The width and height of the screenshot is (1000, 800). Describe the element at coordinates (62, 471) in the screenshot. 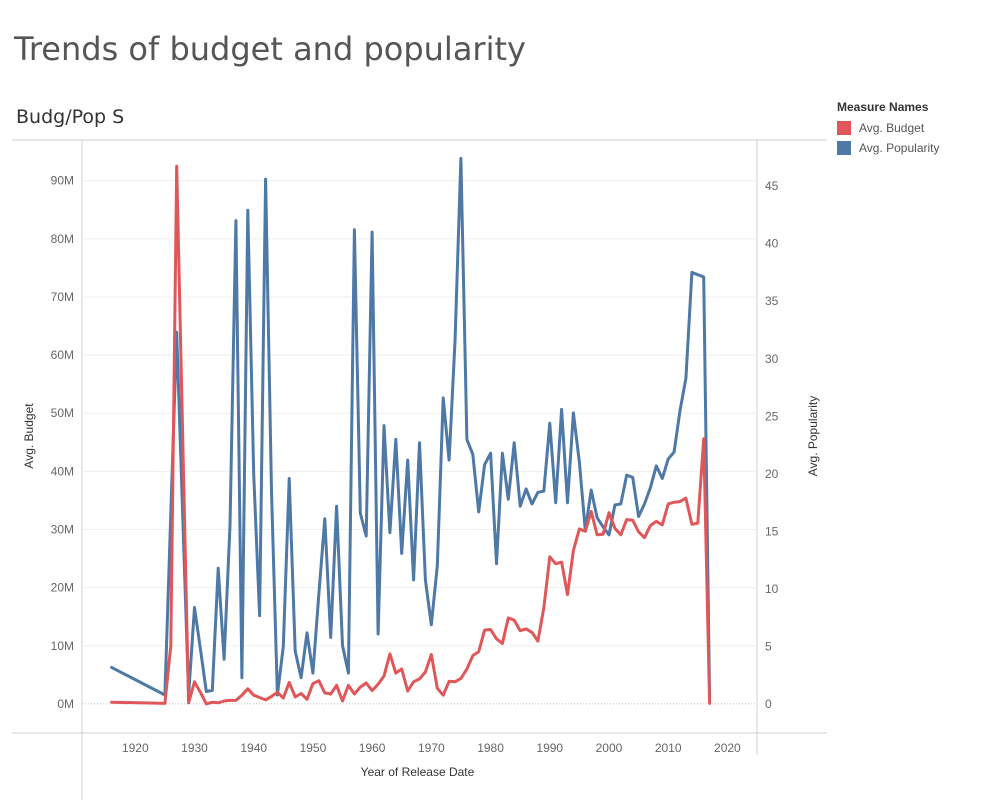

I see `y-left-tick-label: 40M` at that location.